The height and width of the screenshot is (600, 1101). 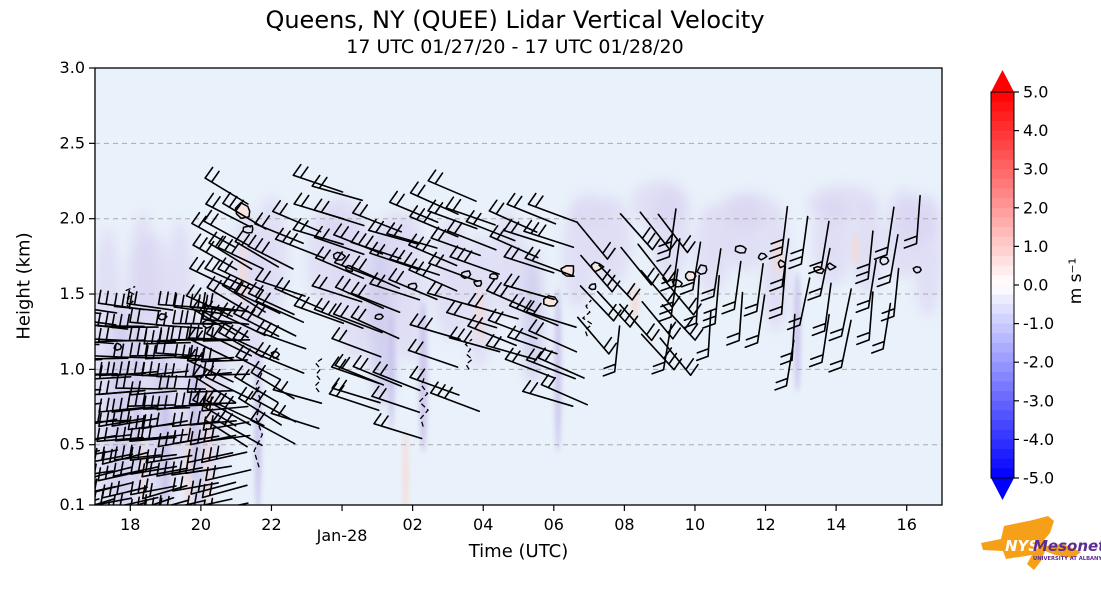 What do you see at coordinates (24, 286) in the screenshot?
I see `y-axis-label: Height (km)` at bounding box center [24, 286].